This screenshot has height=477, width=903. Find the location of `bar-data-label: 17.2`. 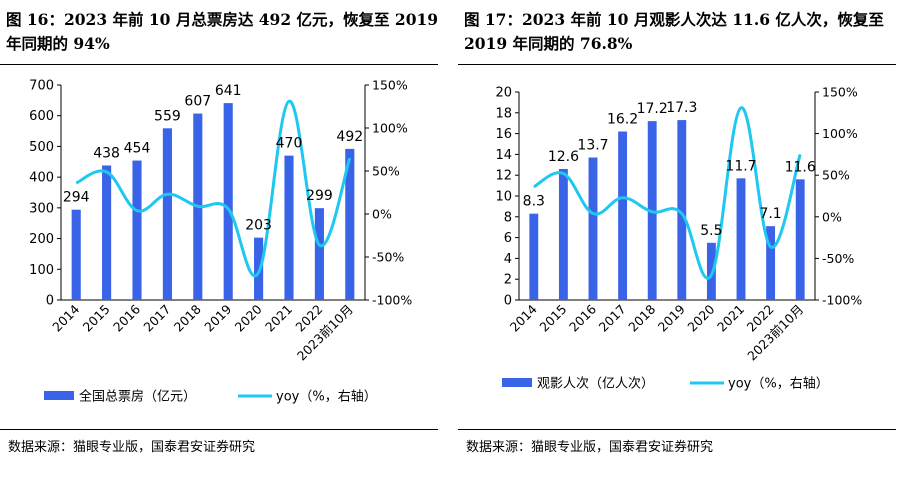

bar-data-label: 17.2 is located at coordinates (652, 109).